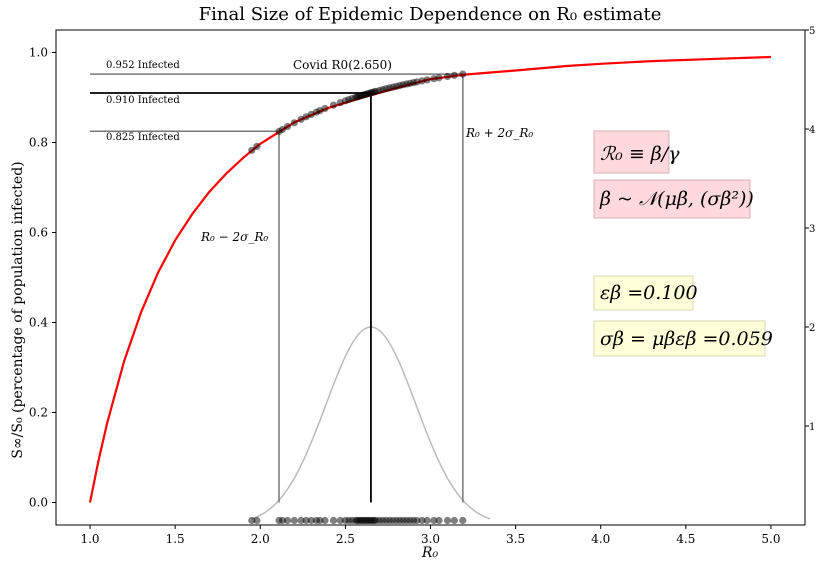  Describe the element at coordinates (38, 503) in the screenshot. I see `y-tick-label: 0.0` at that location.